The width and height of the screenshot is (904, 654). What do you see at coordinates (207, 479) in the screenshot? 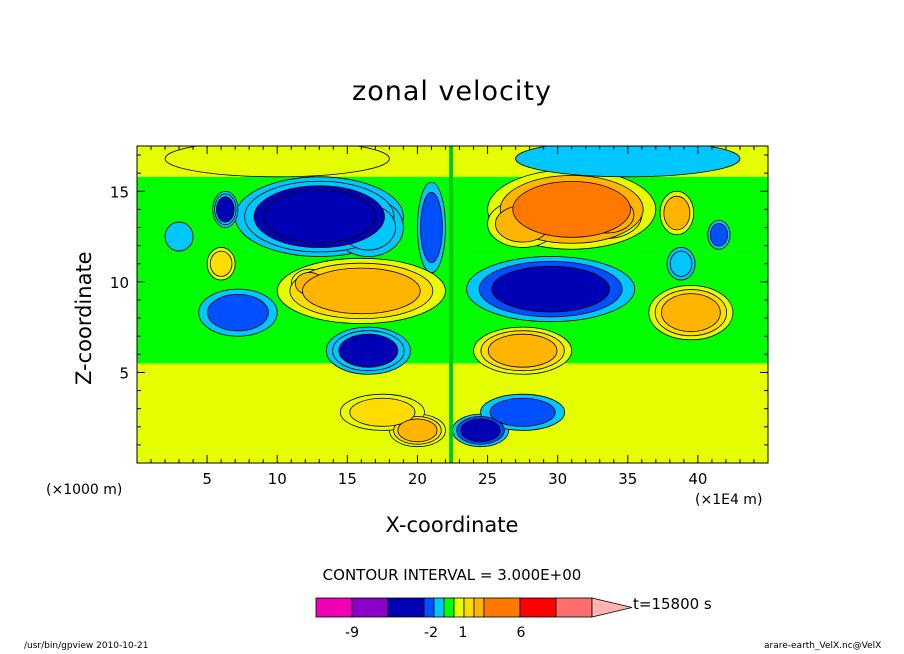
I see `x-tick-label: 5` at bounding box center [207, 479].